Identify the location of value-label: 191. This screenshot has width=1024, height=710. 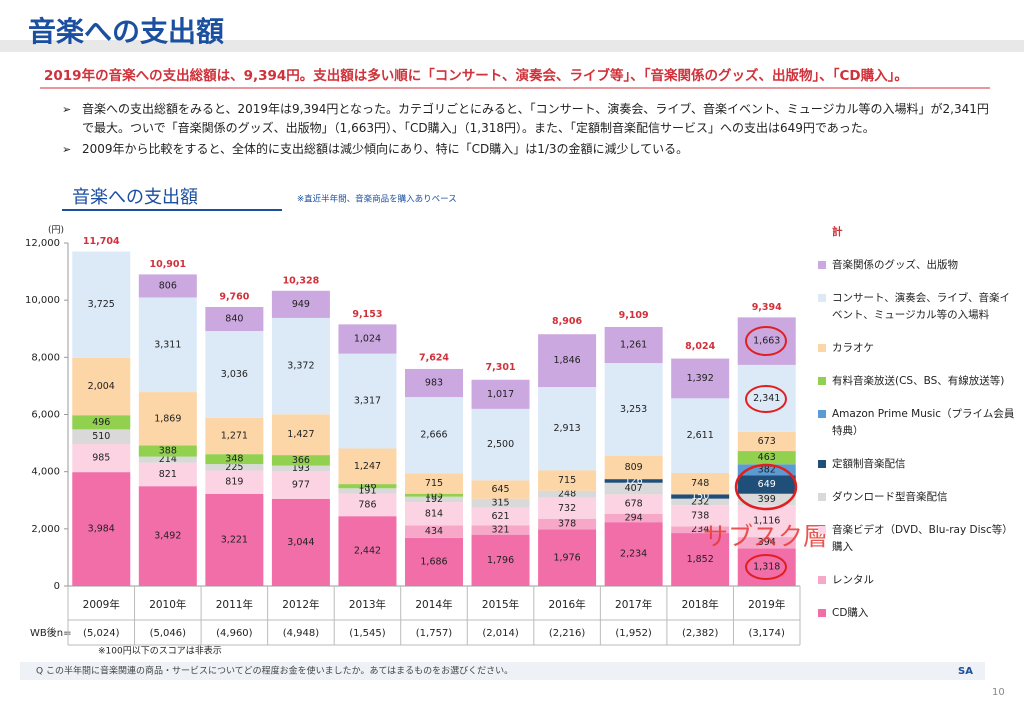
(367, 491).